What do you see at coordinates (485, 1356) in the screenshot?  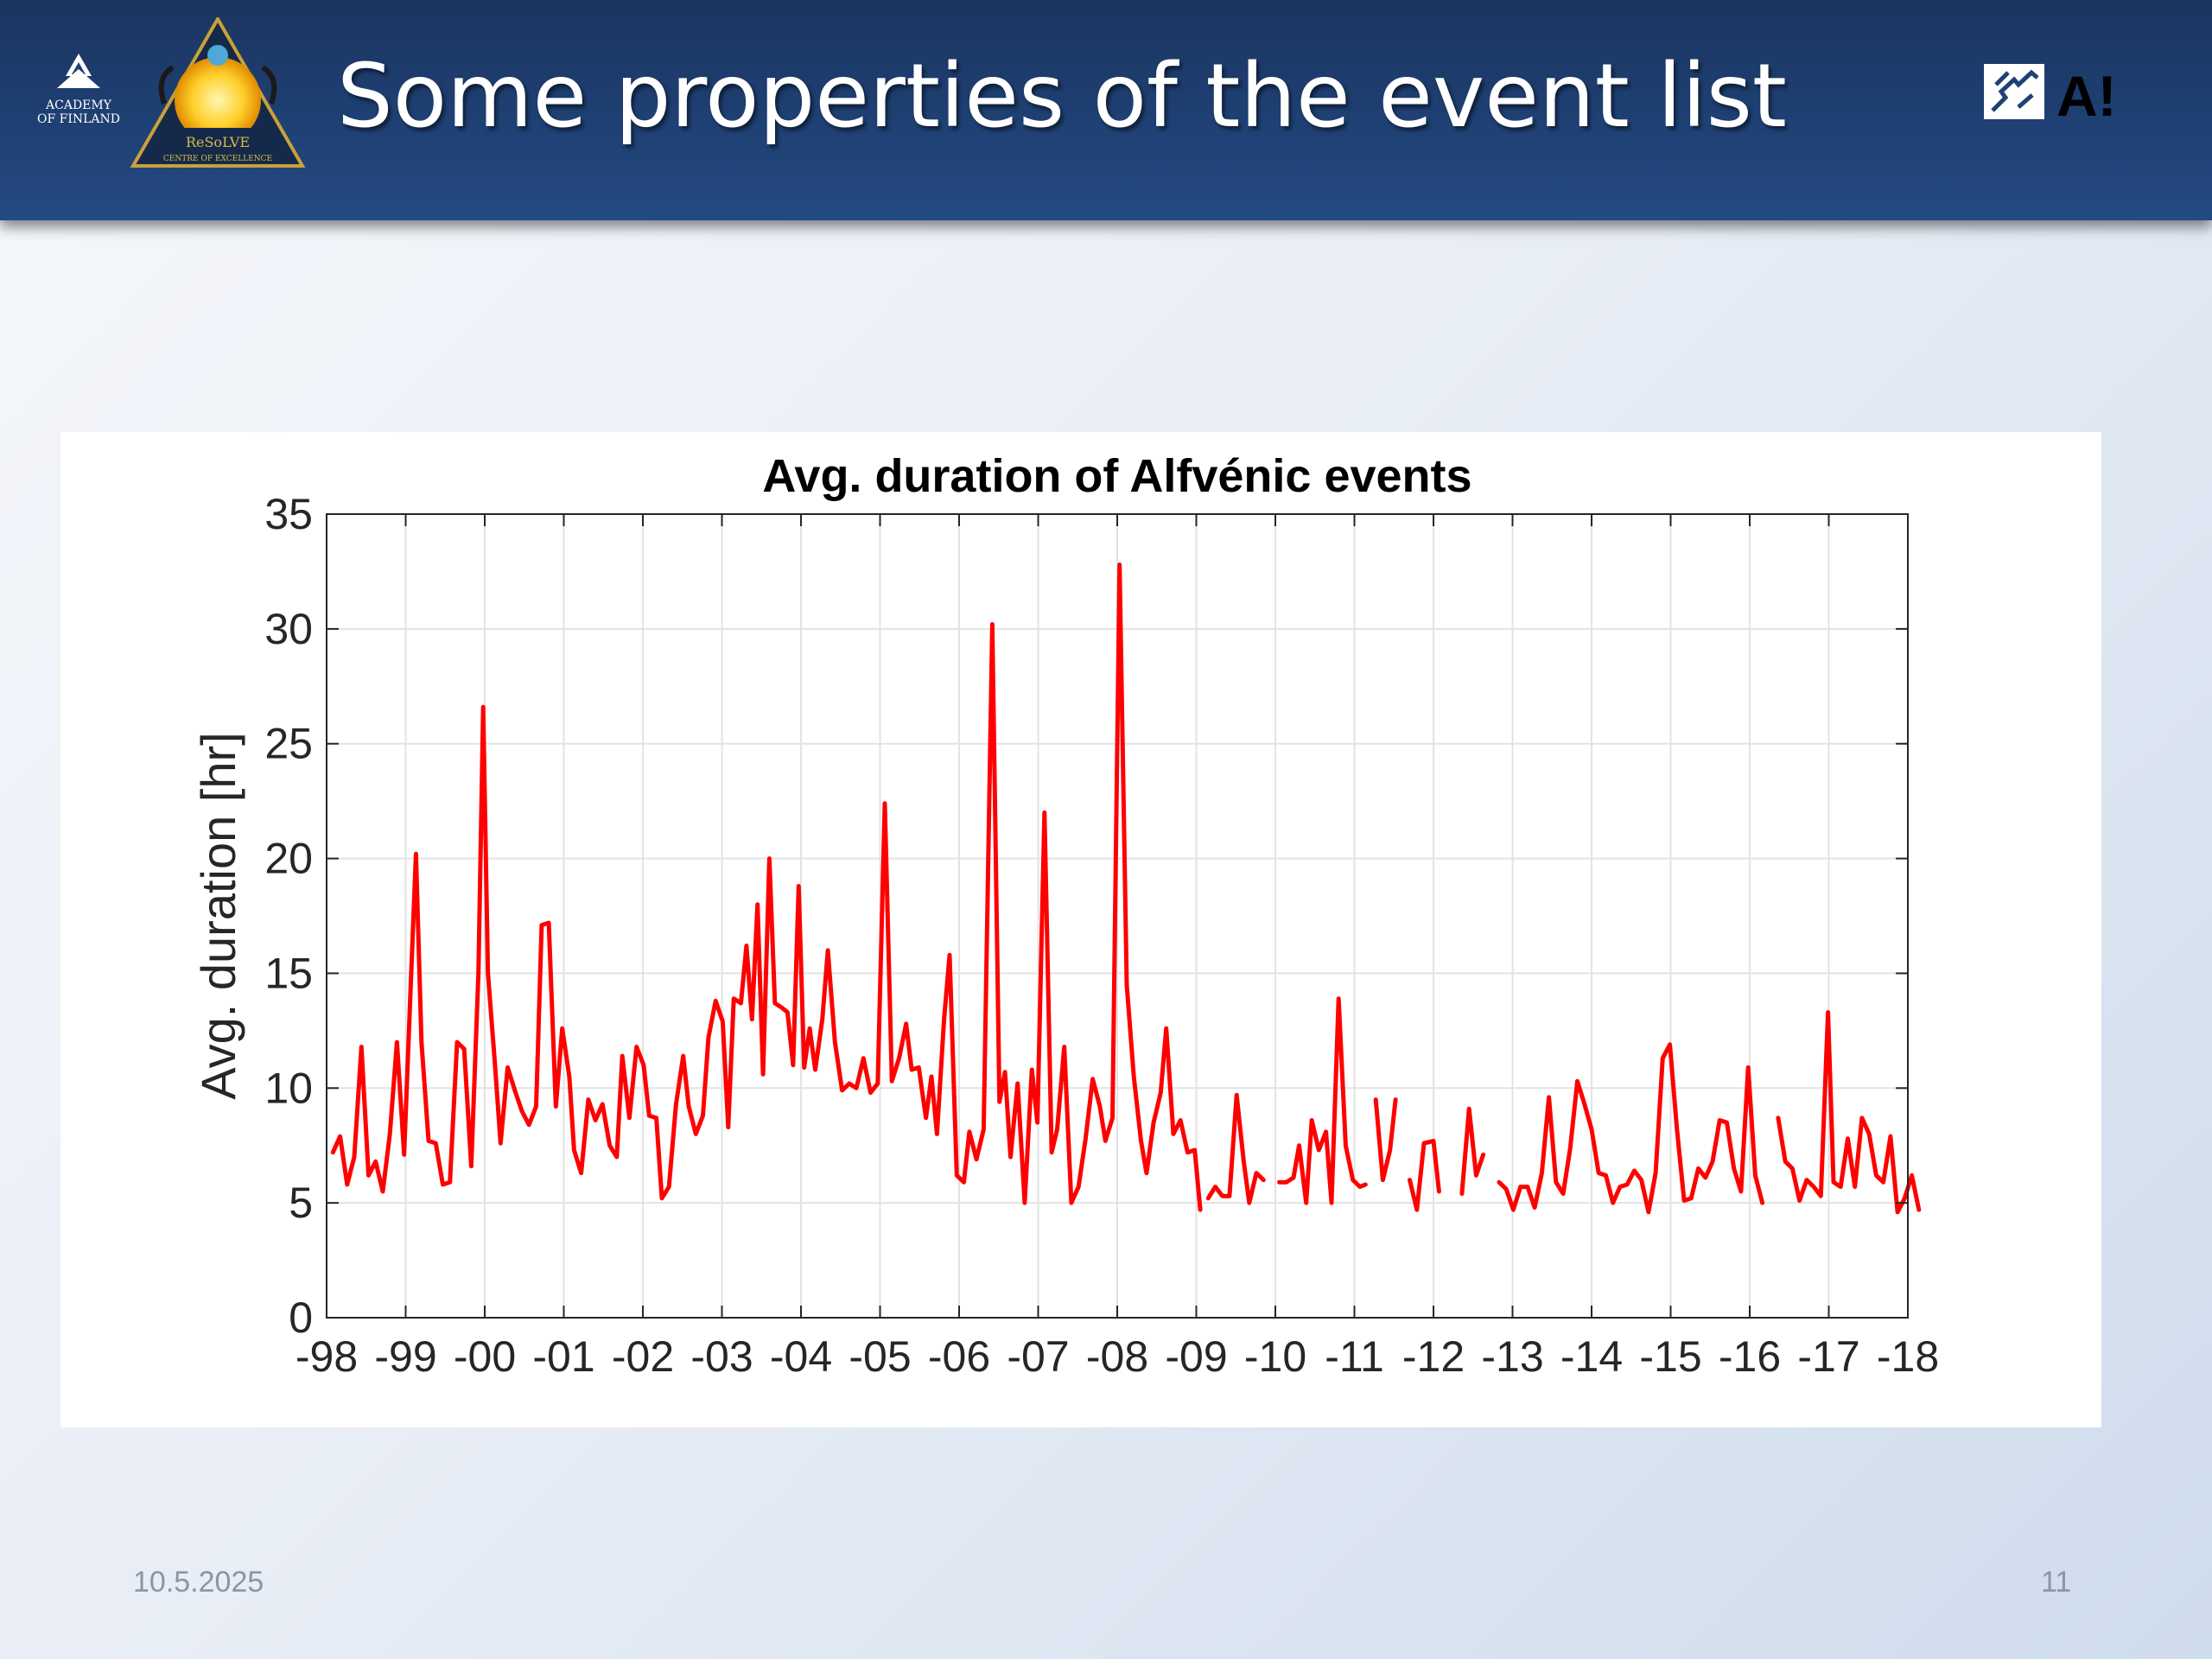 I see `x-tick-label: -00` at bounding box center [485, 1356].